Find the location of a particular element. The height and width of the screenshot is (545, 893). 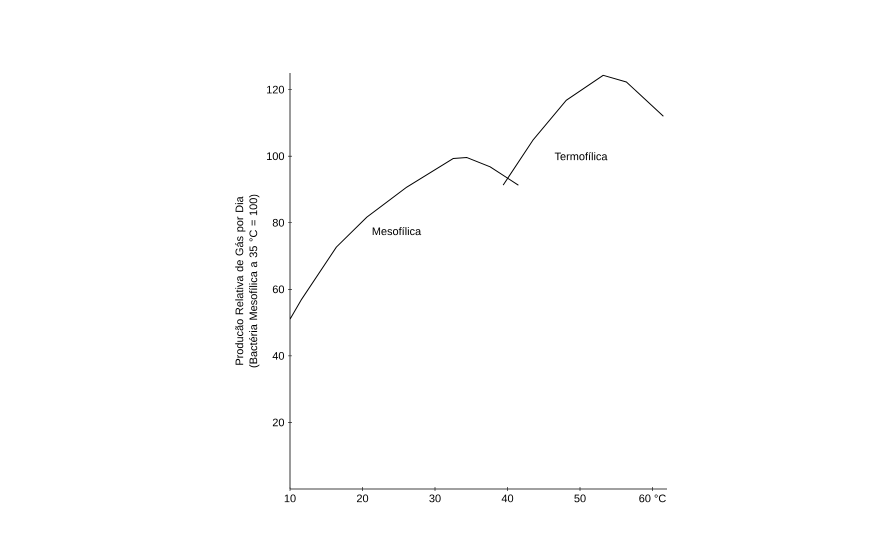

y-tick-label: 120 is located at coordinates (275, 90).